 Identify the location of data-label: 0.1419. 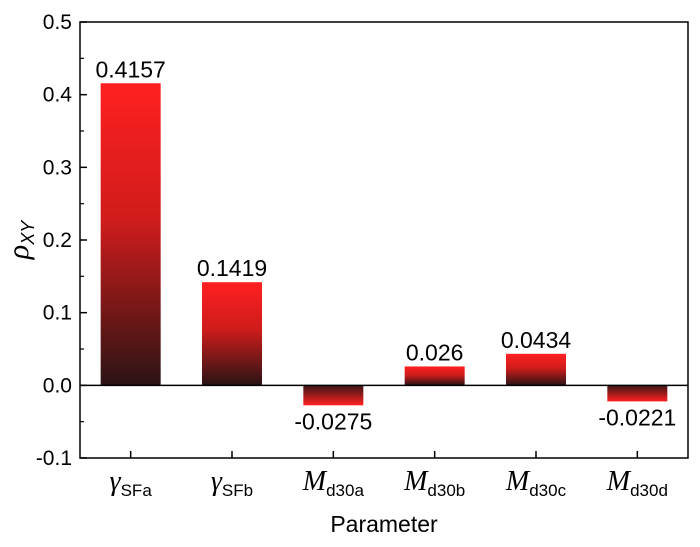
(232, 268).